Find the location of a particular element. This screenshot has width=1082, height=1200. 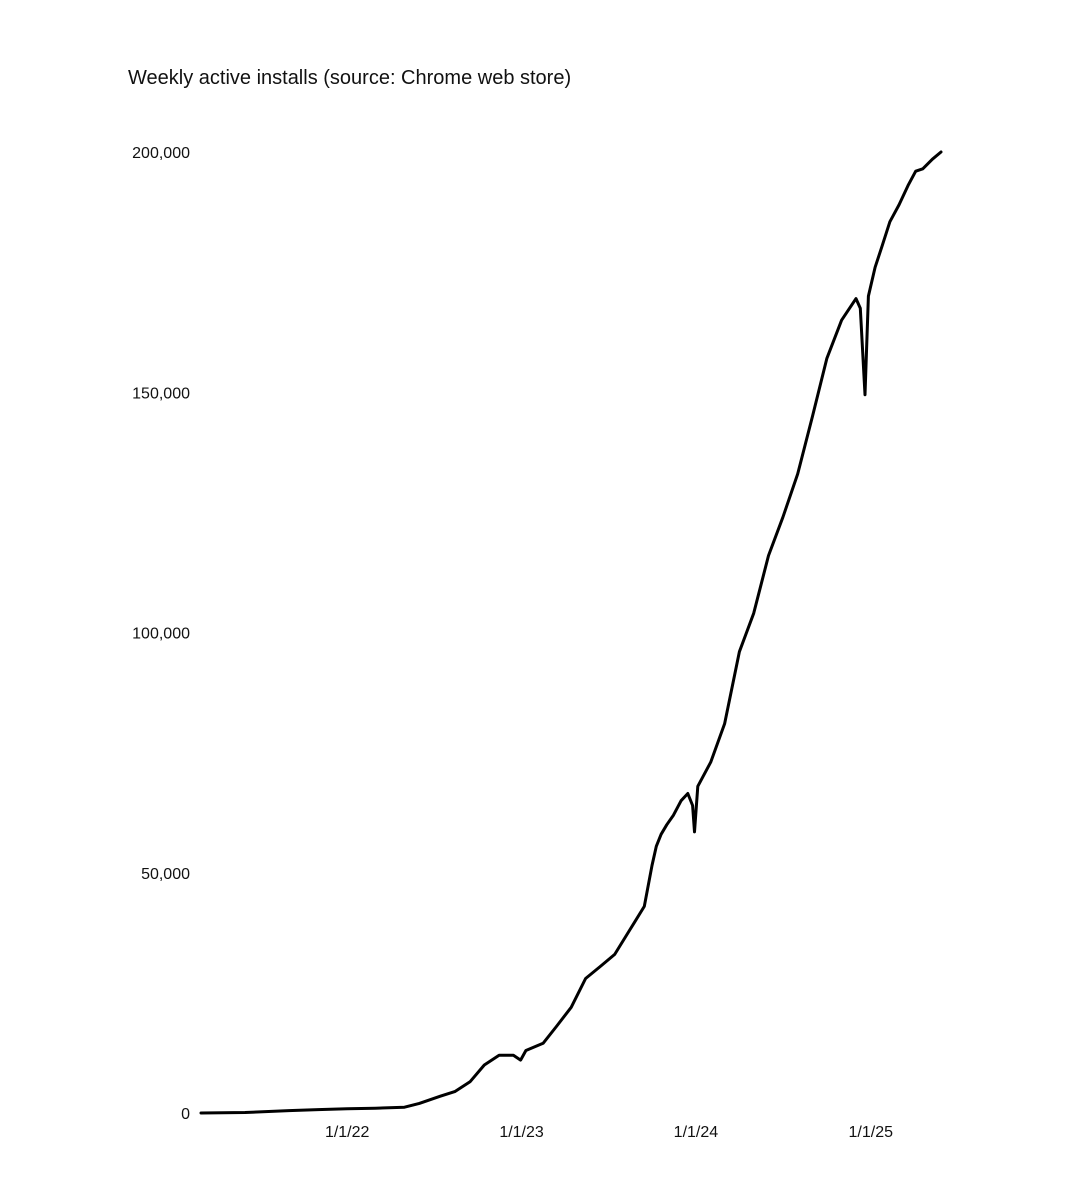

y-tick-label: 50,000 is located at coordinates (165, 874).